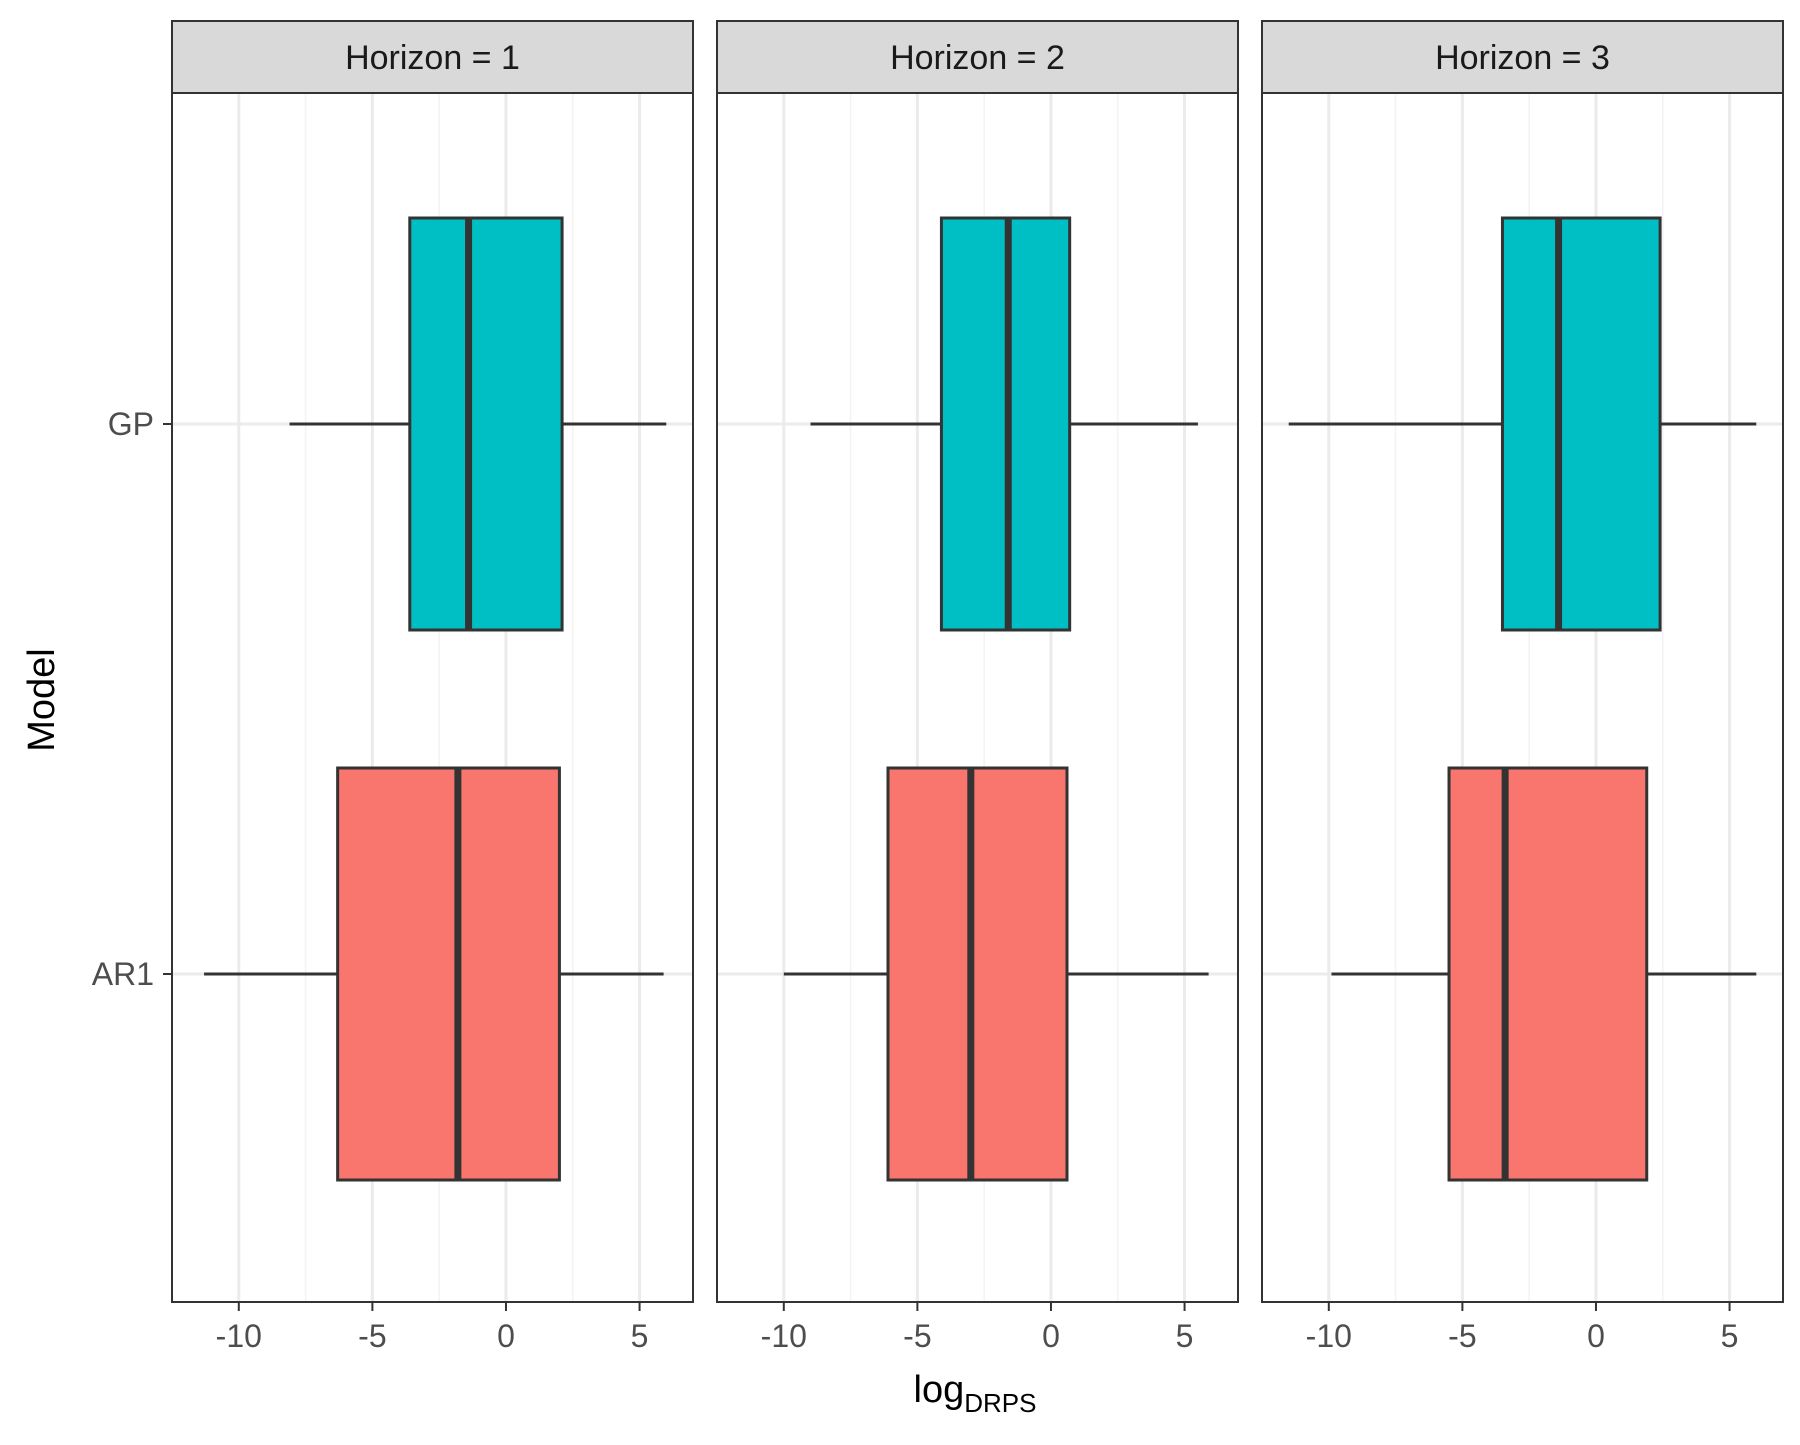 The height and width of the screenshot is (1445, 1800). What do you see at coordinates (131, 424) in the screenshot?
I see `y-tick-label: GP` at bounding box center [131, 424].